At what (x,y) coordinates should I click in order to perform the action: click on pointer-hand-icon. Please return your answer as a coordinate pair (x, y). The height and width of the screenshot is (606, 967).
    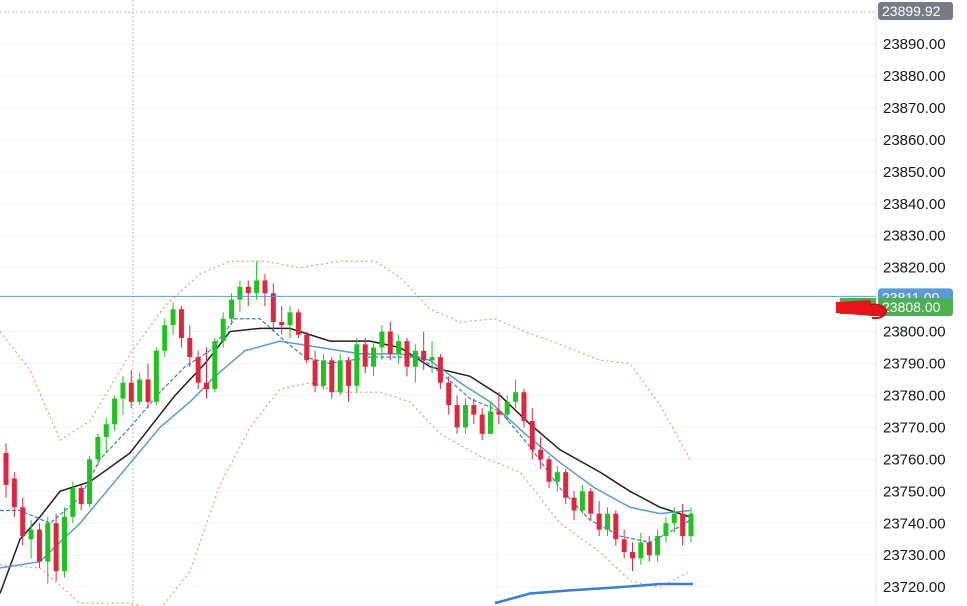
    Looking at the image, I should click on (862, 310).